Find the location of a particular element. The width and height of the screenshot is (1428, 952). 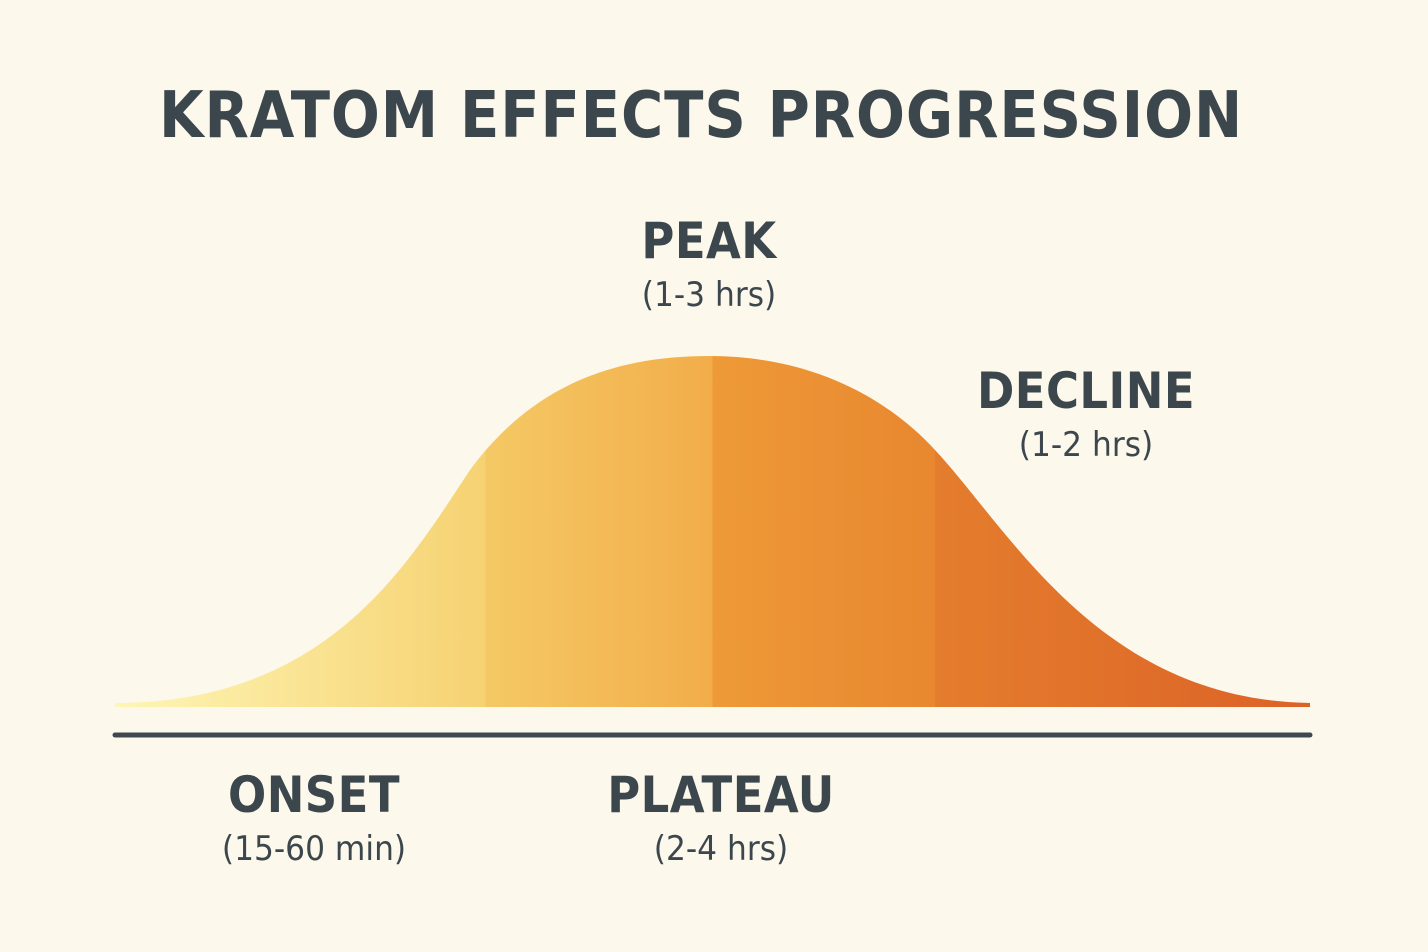

plateau-name: PLATEAU is located at coordinates (721, 795).